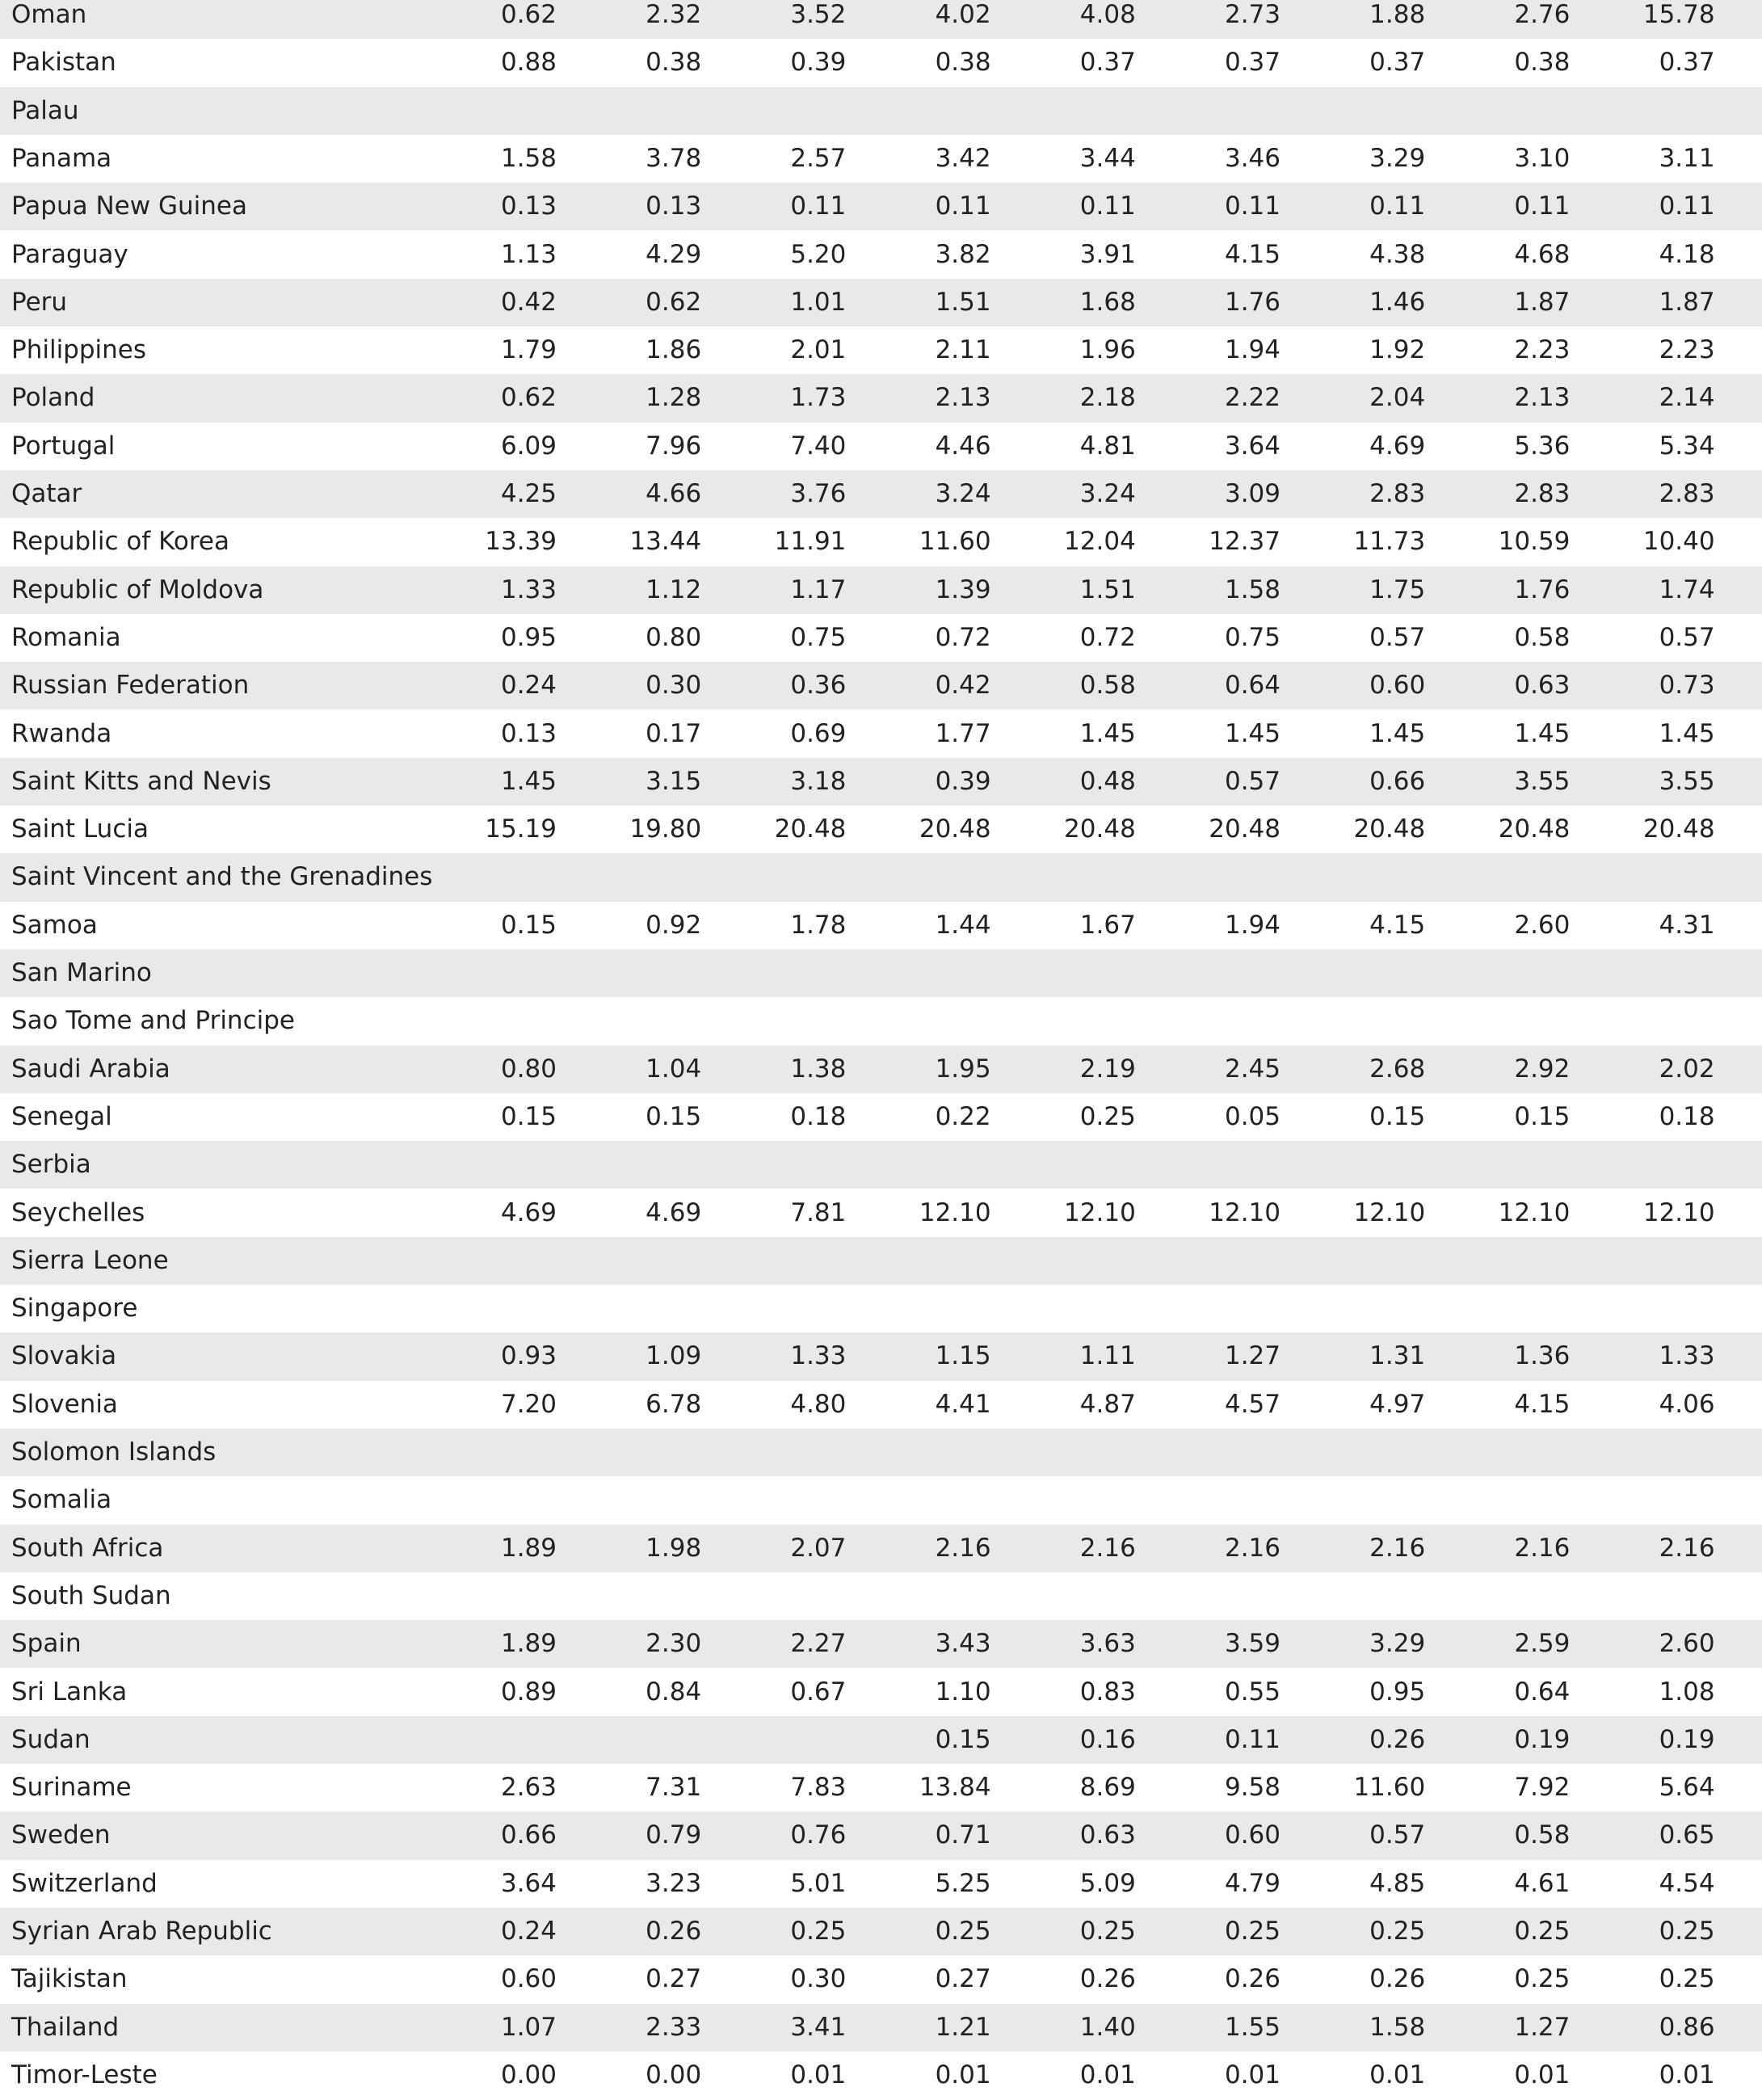 The height and width of the screenshot is (2100, 1762). What do you see at coordinates (528, 1644) in the screenshot?
I see `value-cell: 1.89` at bounding box center [528, 1644].